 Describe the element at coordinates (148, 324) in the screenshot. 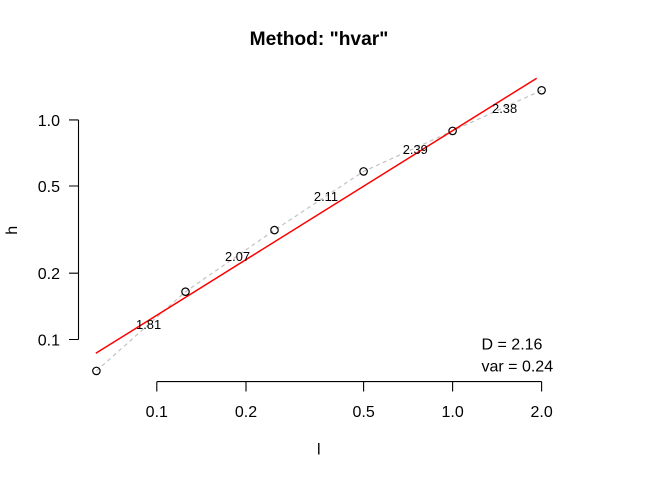

I see `svg-text: 1.81` at that location.